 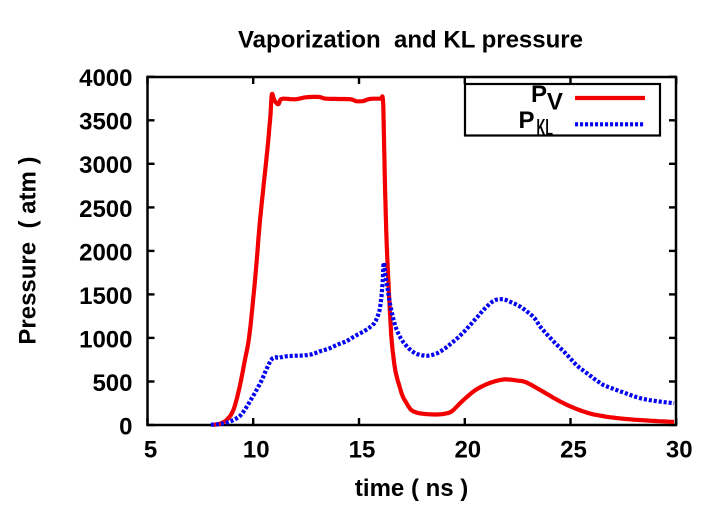 What do you see at coordinates (105, 209) in the screenshot?
I see `svg-text: 2500` at bounding box center [105, 209].